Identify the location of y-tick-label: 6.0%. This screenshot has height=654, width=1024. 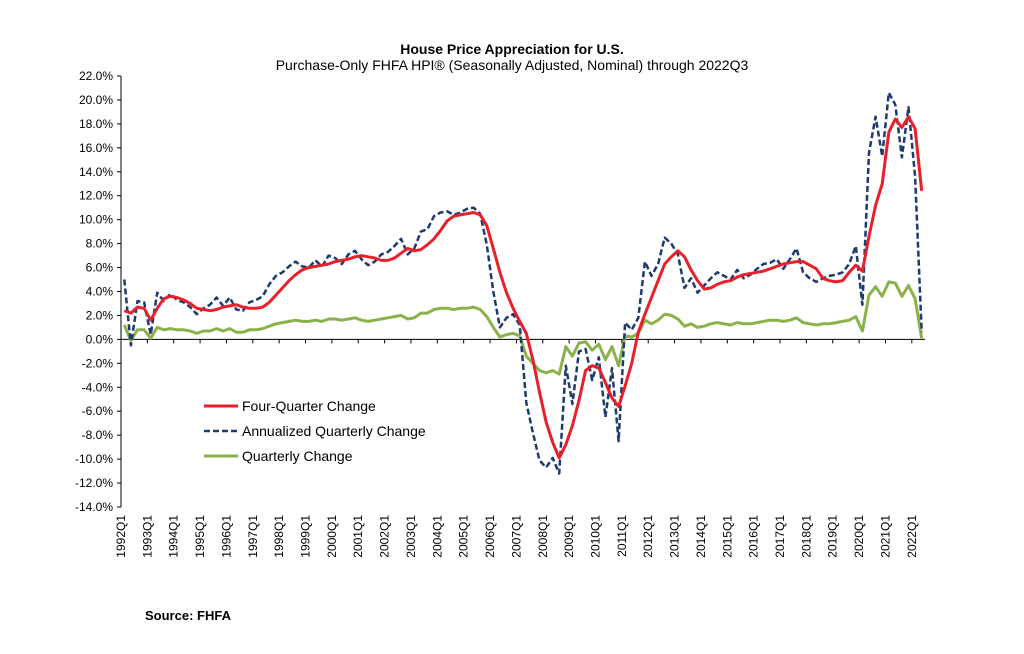
(100, 268).